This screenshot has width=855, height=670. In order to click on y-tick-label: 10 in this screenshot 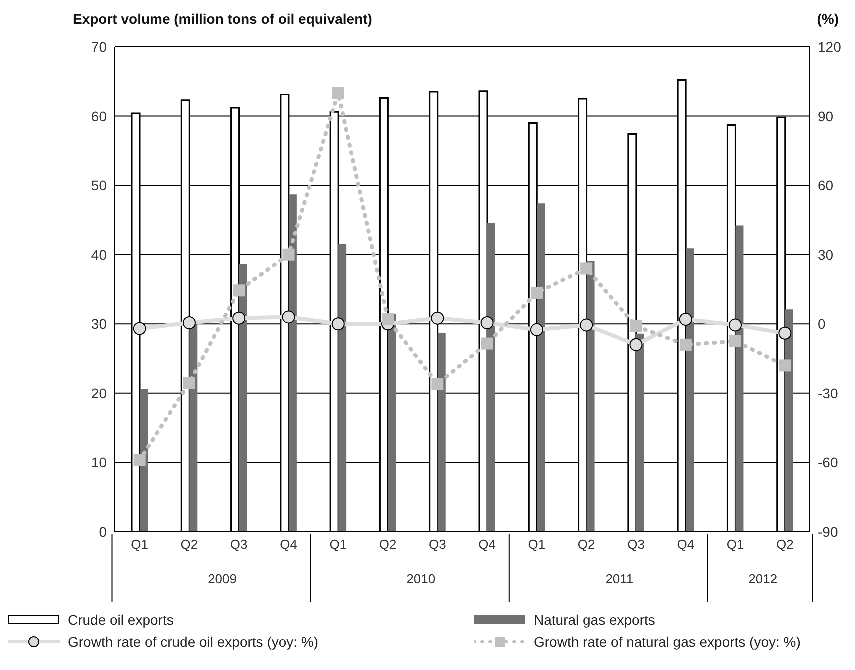, I will do `click(99, 462)`.